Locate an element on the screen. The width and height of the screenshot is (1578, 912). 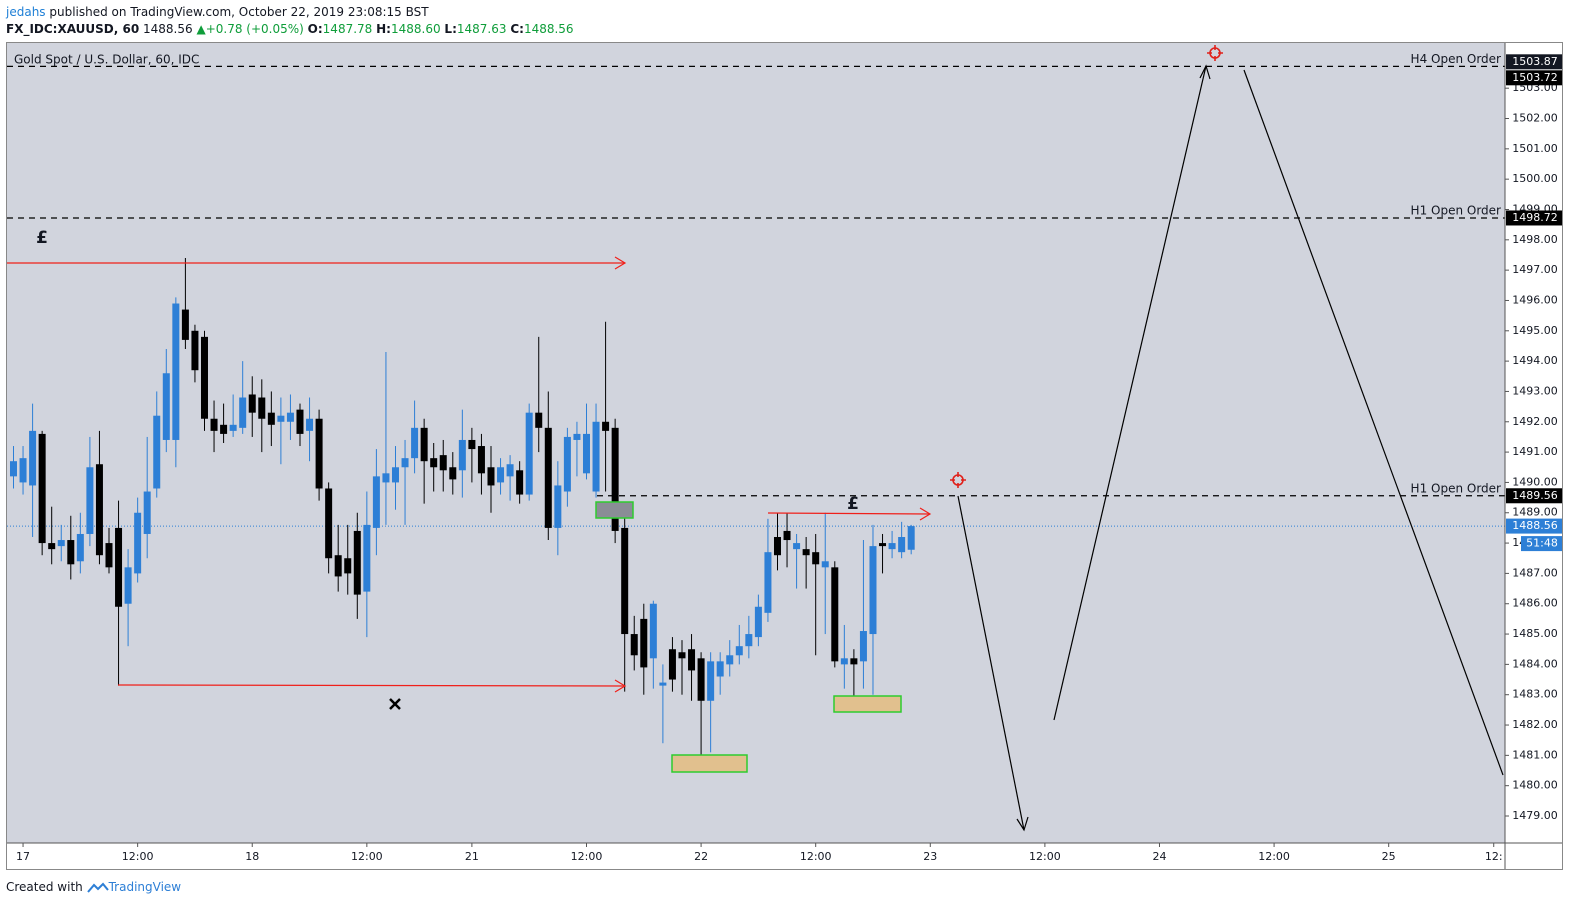
annotation: £ is located at coordinates (42, 238).